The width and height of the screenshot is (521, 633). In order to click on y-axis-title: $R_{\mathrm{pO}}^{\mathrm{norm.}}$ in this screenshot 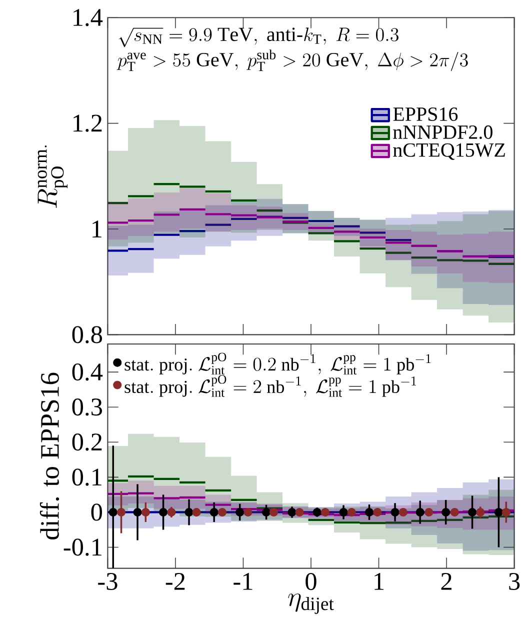, I will do `click(53, 176)`.